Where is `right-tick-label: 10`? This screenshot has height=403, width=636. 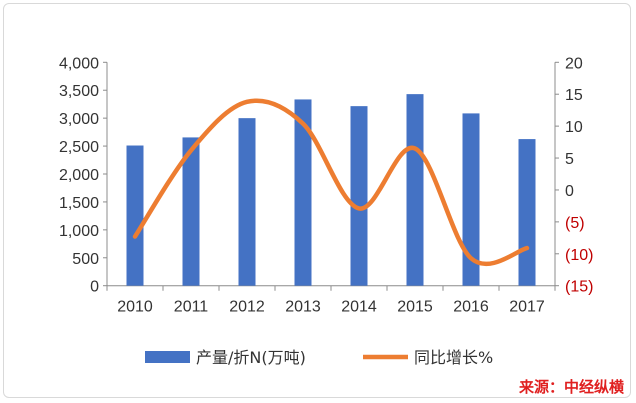
right-tick-label: 10 is located at coordinates (574, 127).